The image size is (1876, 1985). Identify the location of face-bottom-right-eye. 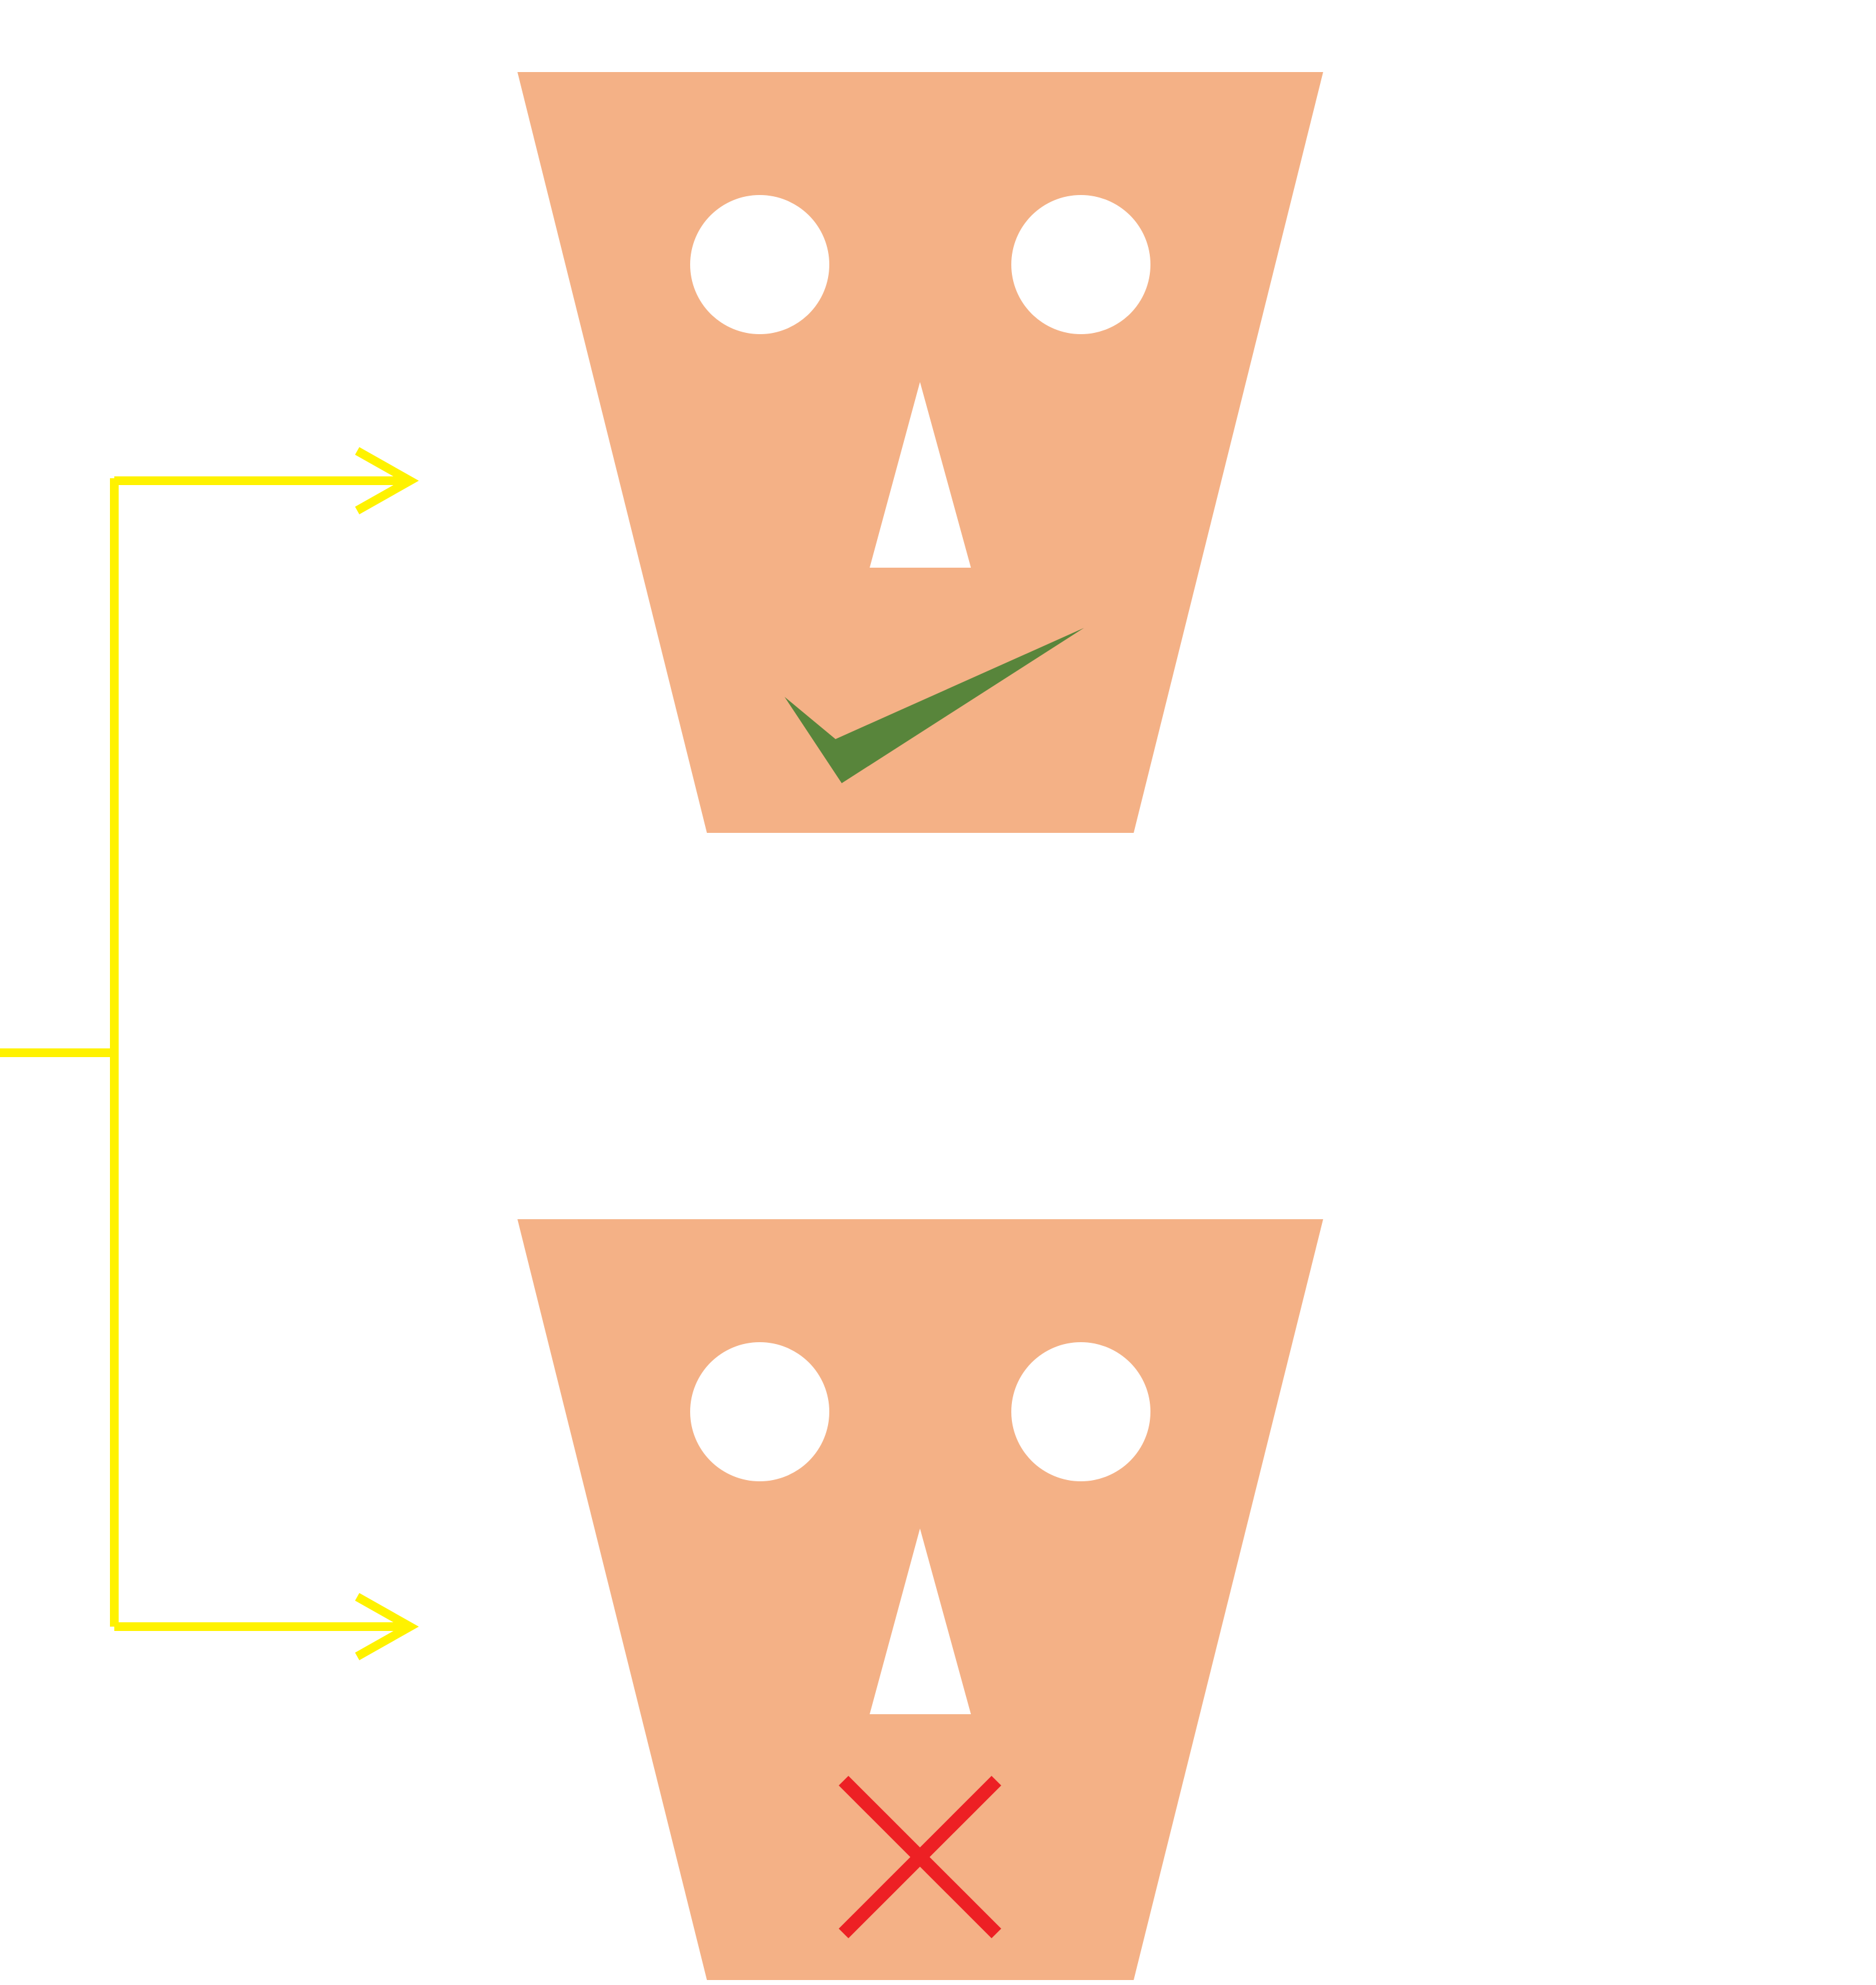
(1080, 1411).